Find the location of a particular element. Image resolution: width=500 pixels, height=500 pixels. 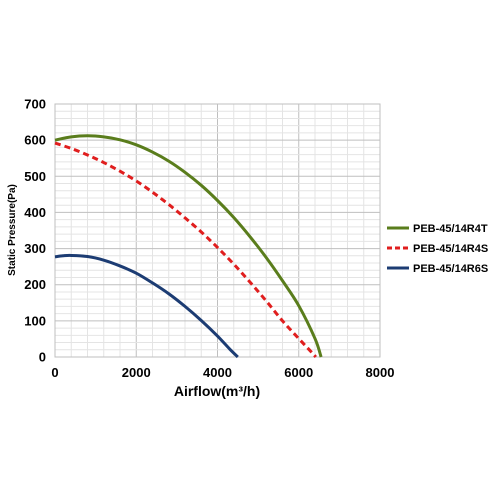

y-tick-labels: 0 100 200 300 400 500 600 700 is located at coordinates (35, 231).